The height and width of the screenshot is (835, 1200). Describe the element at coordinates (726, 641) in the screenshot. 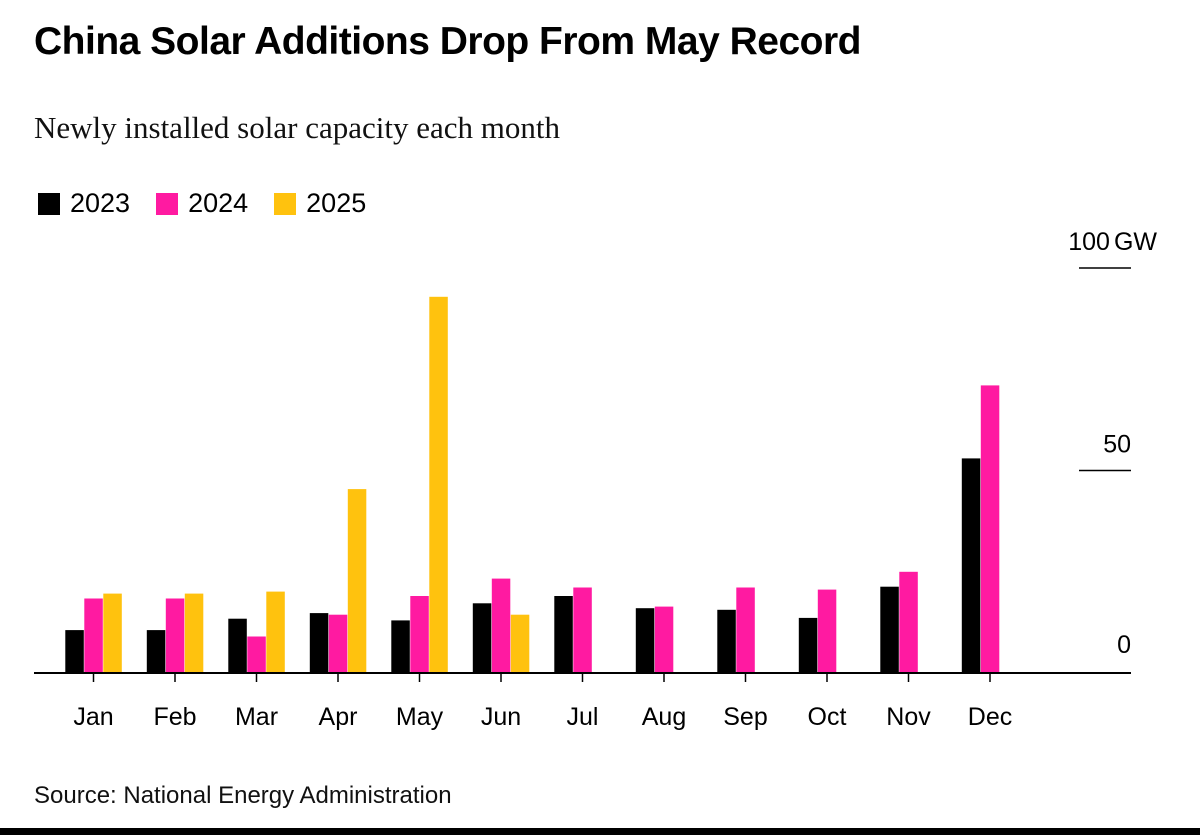

I see `bar-2023-sep` at that location.